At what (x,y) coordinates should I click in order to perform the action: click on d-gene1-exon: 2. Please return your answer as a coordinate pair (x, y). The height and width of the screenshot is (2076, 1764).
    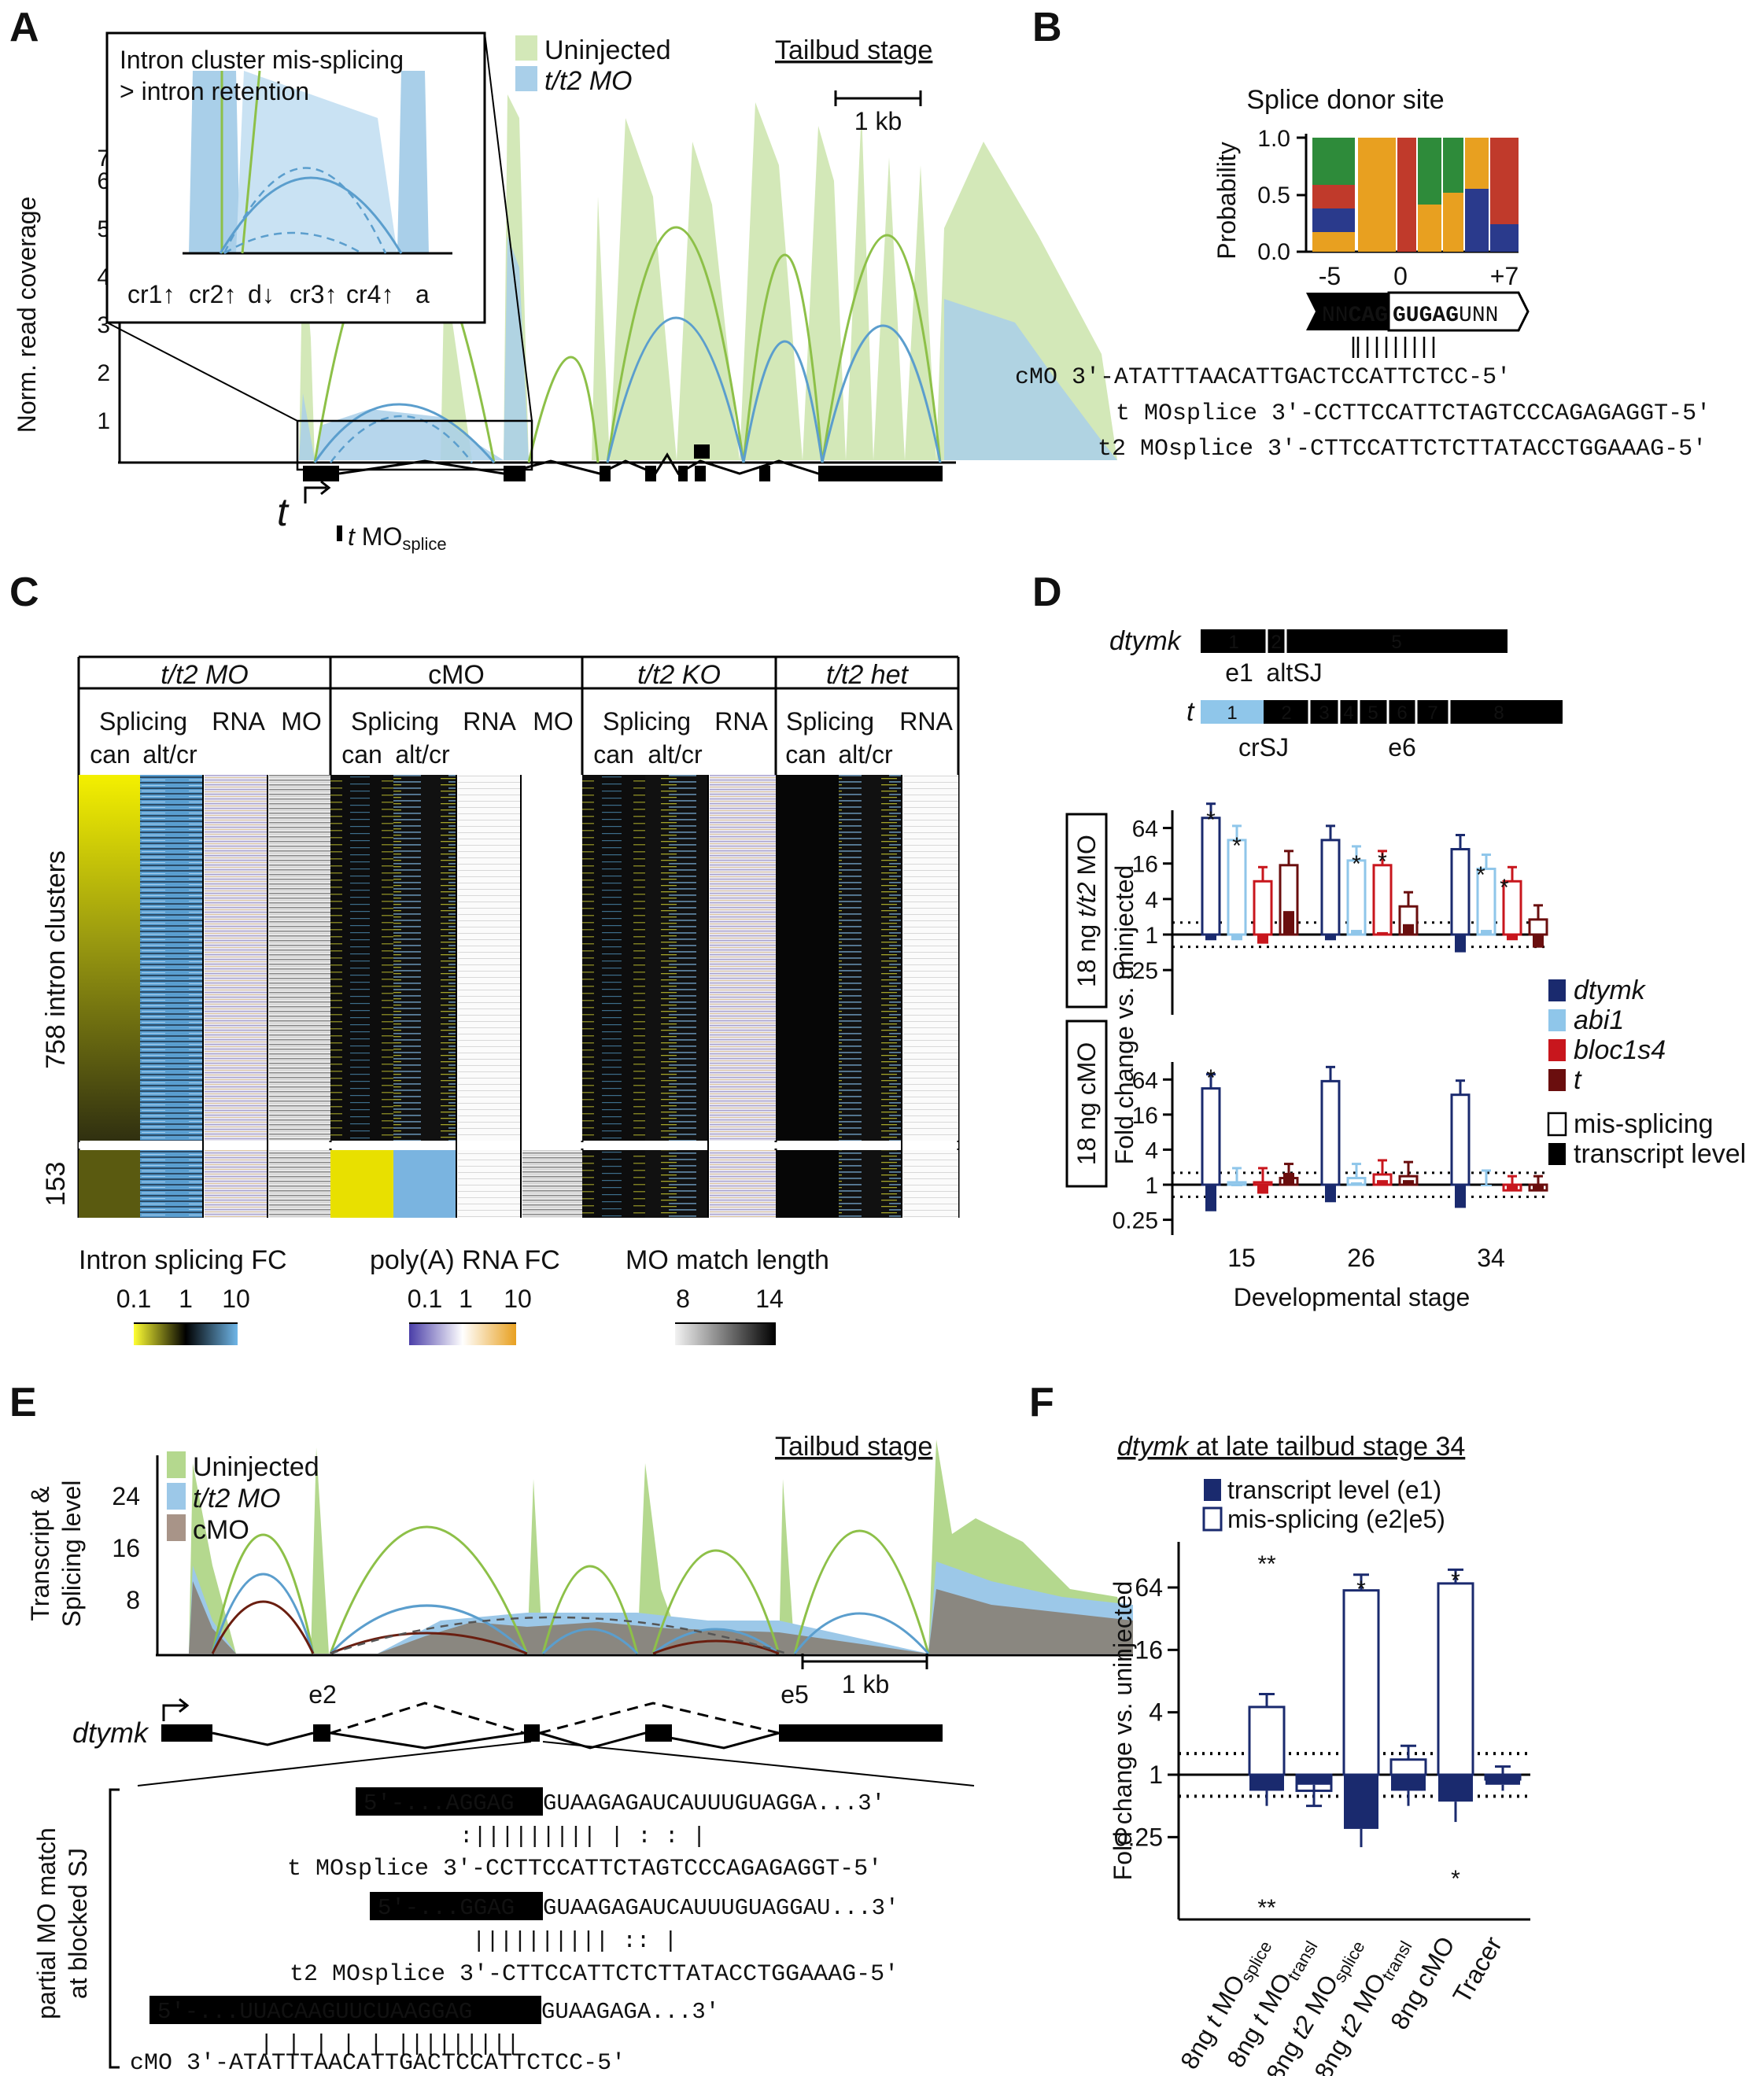
    Looking at the image, I should click on (1276, 642).